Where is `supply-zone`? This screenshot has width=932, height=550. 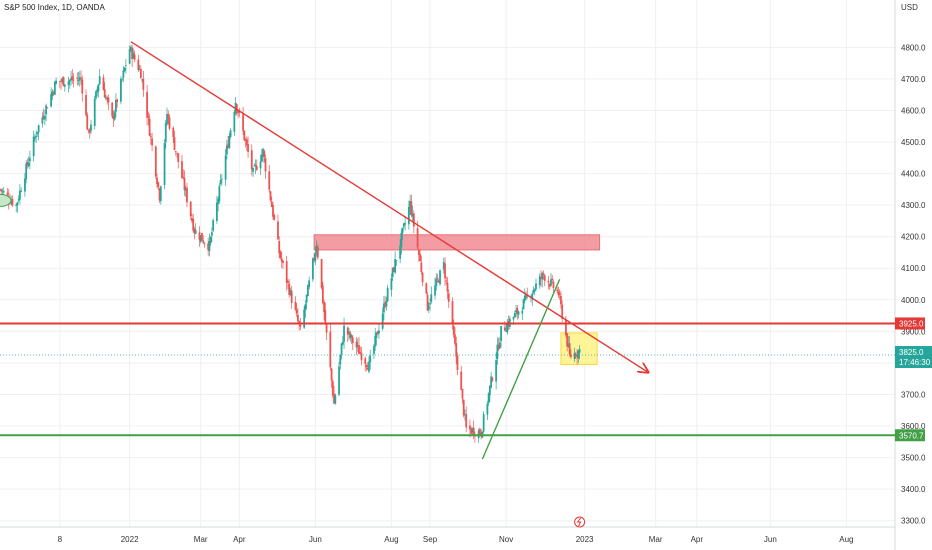
supply-zone is located at coordinates (457, 242).